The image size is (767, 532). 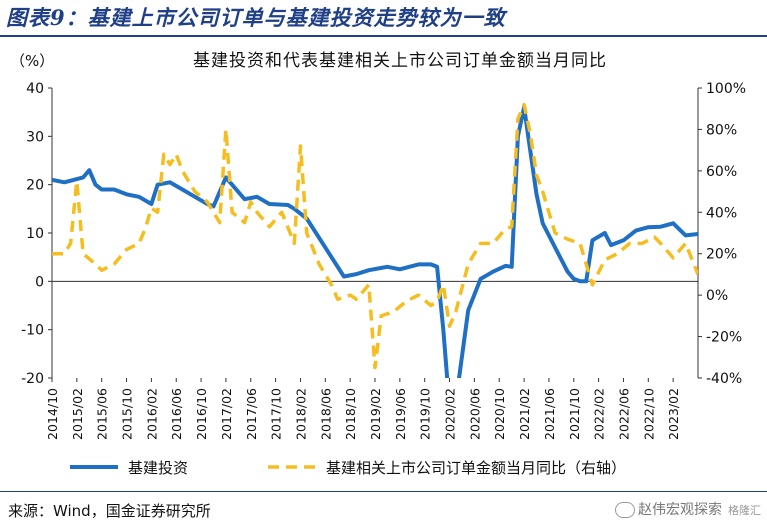 What do you see at coordinates (524, 414) in the screenshot?
I see `x-tick-label: 2021/02` at bounding box center [524, 414].